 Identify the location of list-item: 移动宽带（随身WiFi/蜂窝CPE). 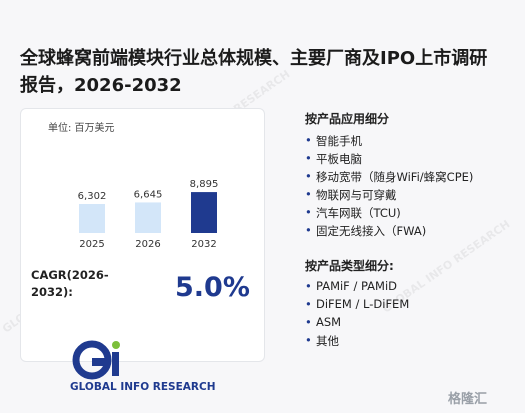
(389, 177).